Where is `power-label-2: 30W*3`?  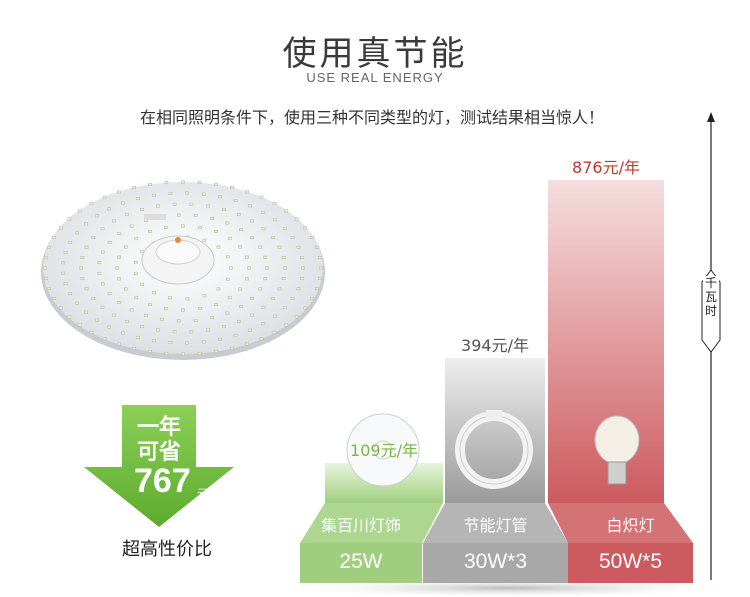
power-label-2: 30W*3 is located at coordinates (495, 561).